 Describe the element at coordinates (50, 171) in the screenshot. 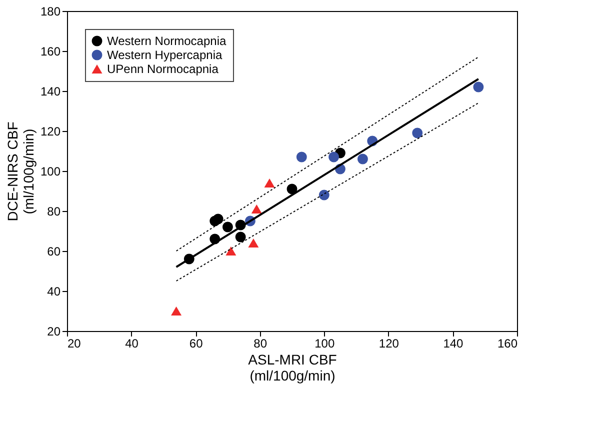

I see `y-tick-label: 100` at that location.